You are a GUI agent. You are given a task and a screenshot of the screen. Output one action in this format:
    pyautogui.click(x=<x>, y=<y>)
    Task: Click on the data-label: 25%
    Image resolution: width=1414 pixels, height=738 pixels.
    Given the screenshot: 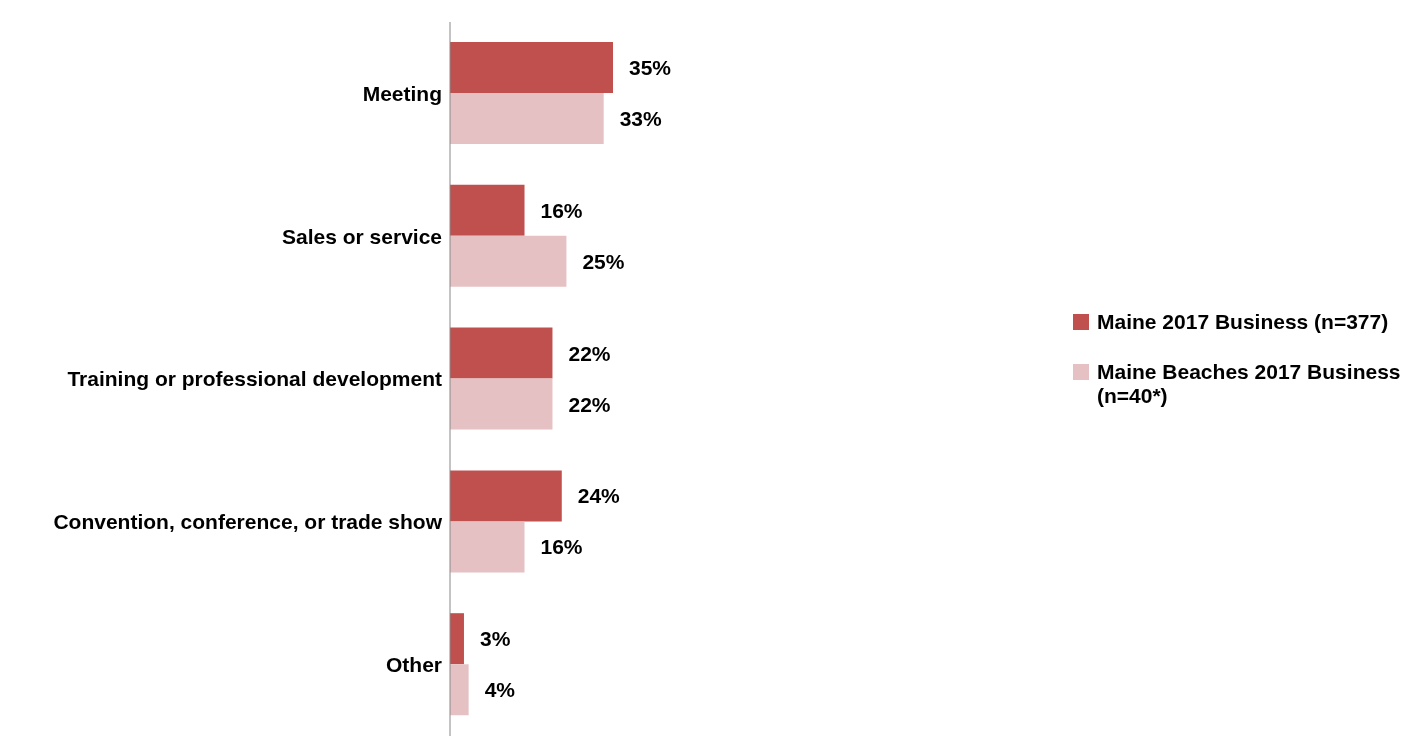 What is the action you would take?
    pyautogui.click(x=603, y=261)
    